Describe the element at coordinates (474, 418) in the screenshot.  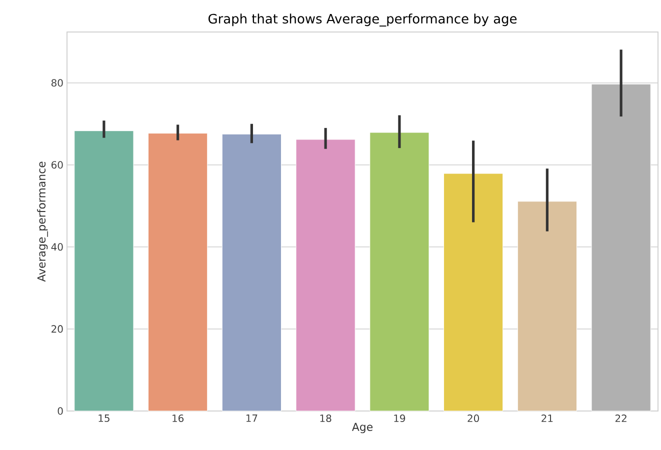
I see `x-tick-label: 20` at that location.